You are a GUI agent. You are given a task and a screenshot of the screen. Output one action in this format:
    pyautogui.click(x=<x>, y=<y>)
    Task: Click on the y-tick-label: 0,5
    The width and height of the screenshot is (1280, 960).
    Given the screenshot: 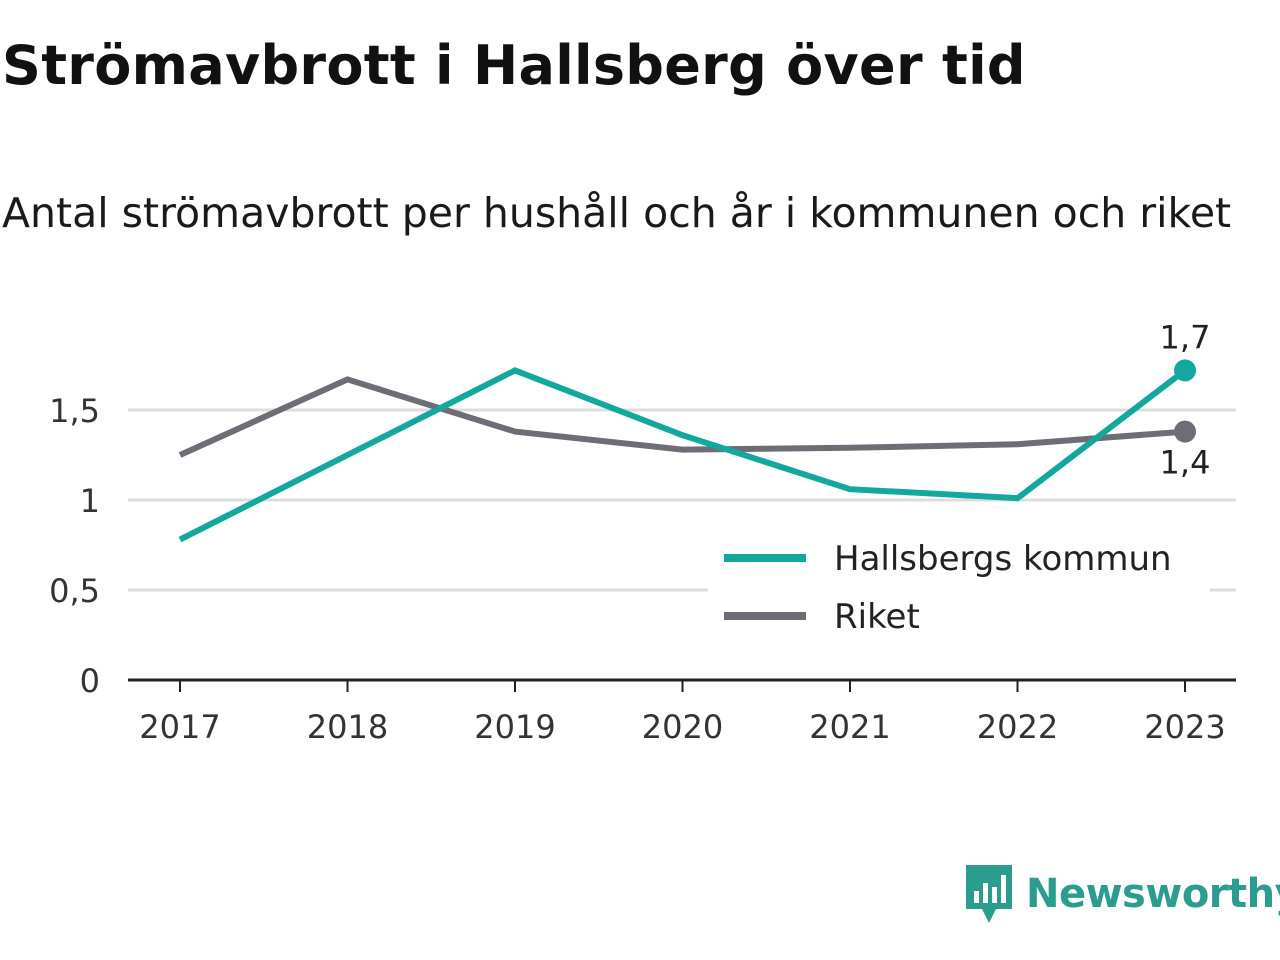 What is the action you would take?
    pyautogui.click(x=74, y=591)
    